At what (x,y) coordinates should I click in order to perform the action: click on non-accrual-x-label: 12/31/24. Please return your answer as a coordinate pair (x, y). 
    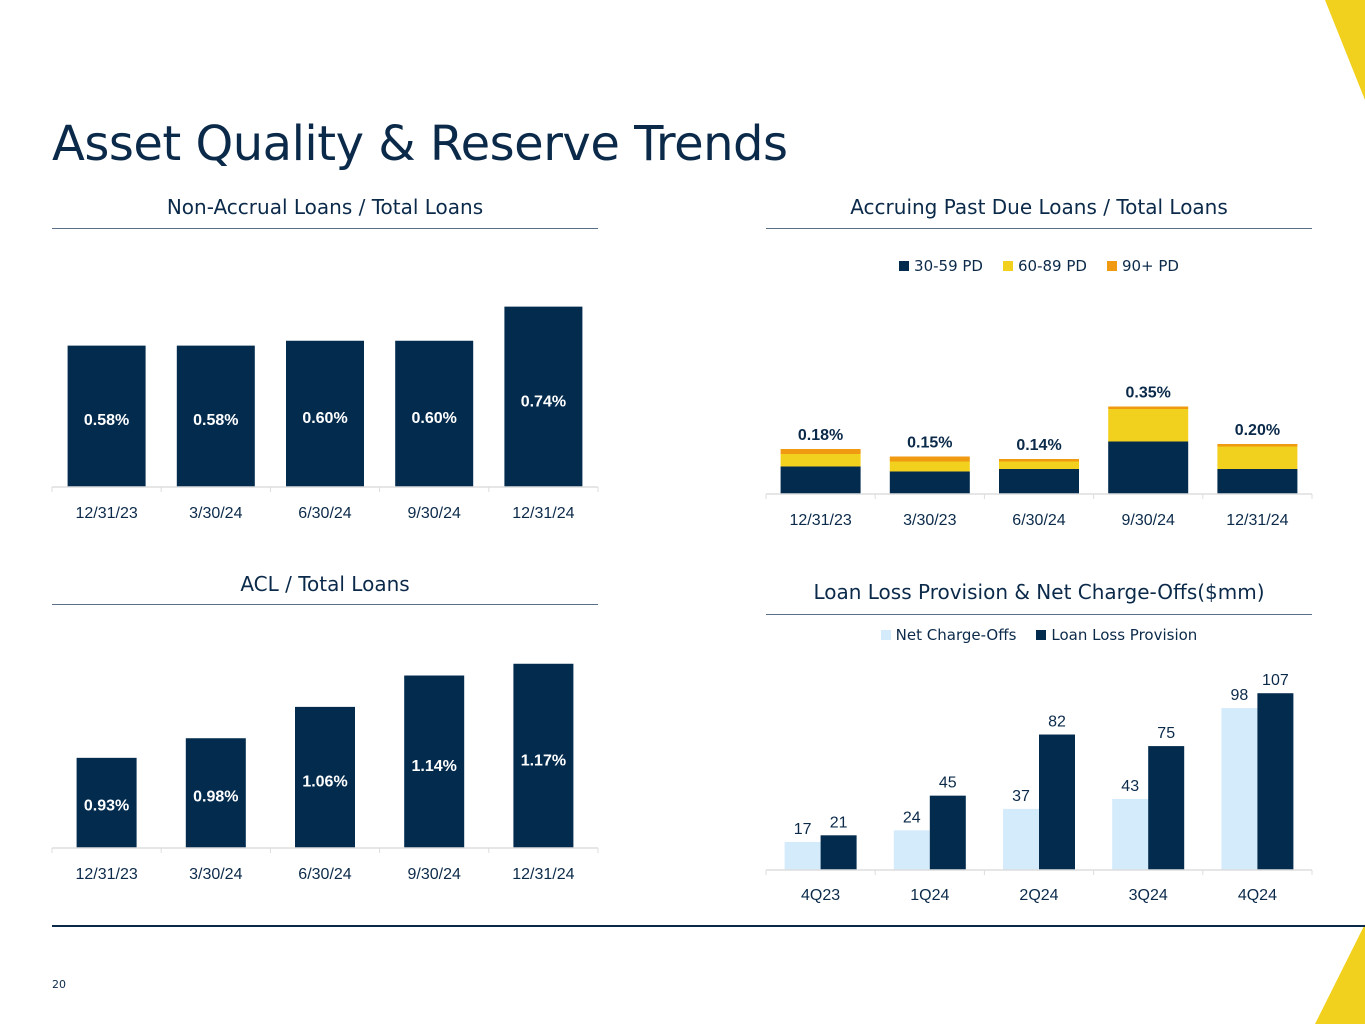
    Looking at the image, I should click on (543, 513).